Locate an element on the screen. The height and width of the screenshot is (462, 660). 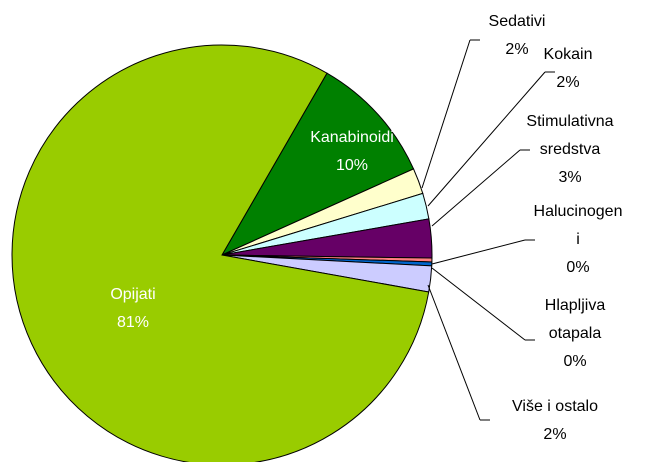
slice-label: Hlapljiva otapala 0% is located at coordinates (575, 334).